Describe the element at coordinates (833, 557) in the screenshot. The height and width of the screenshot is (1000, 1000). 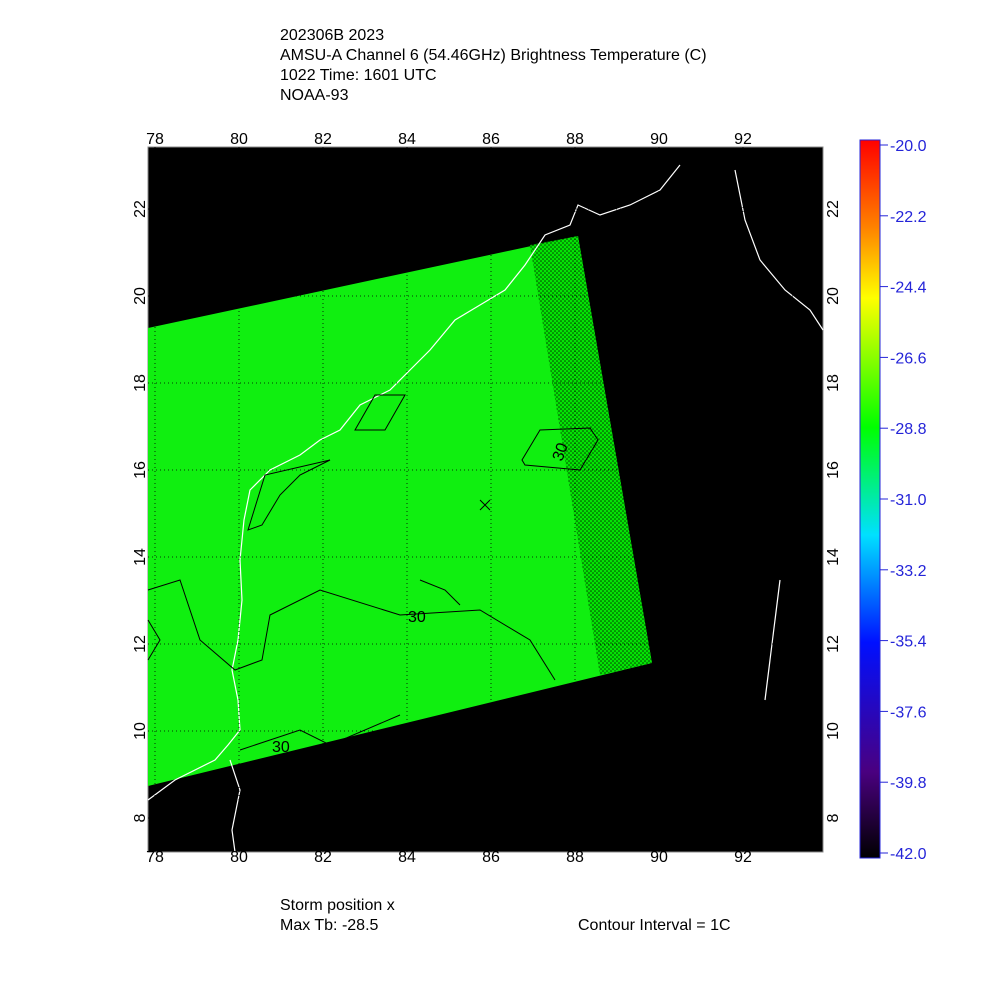
I see `lat-label-right: 14` at that location.